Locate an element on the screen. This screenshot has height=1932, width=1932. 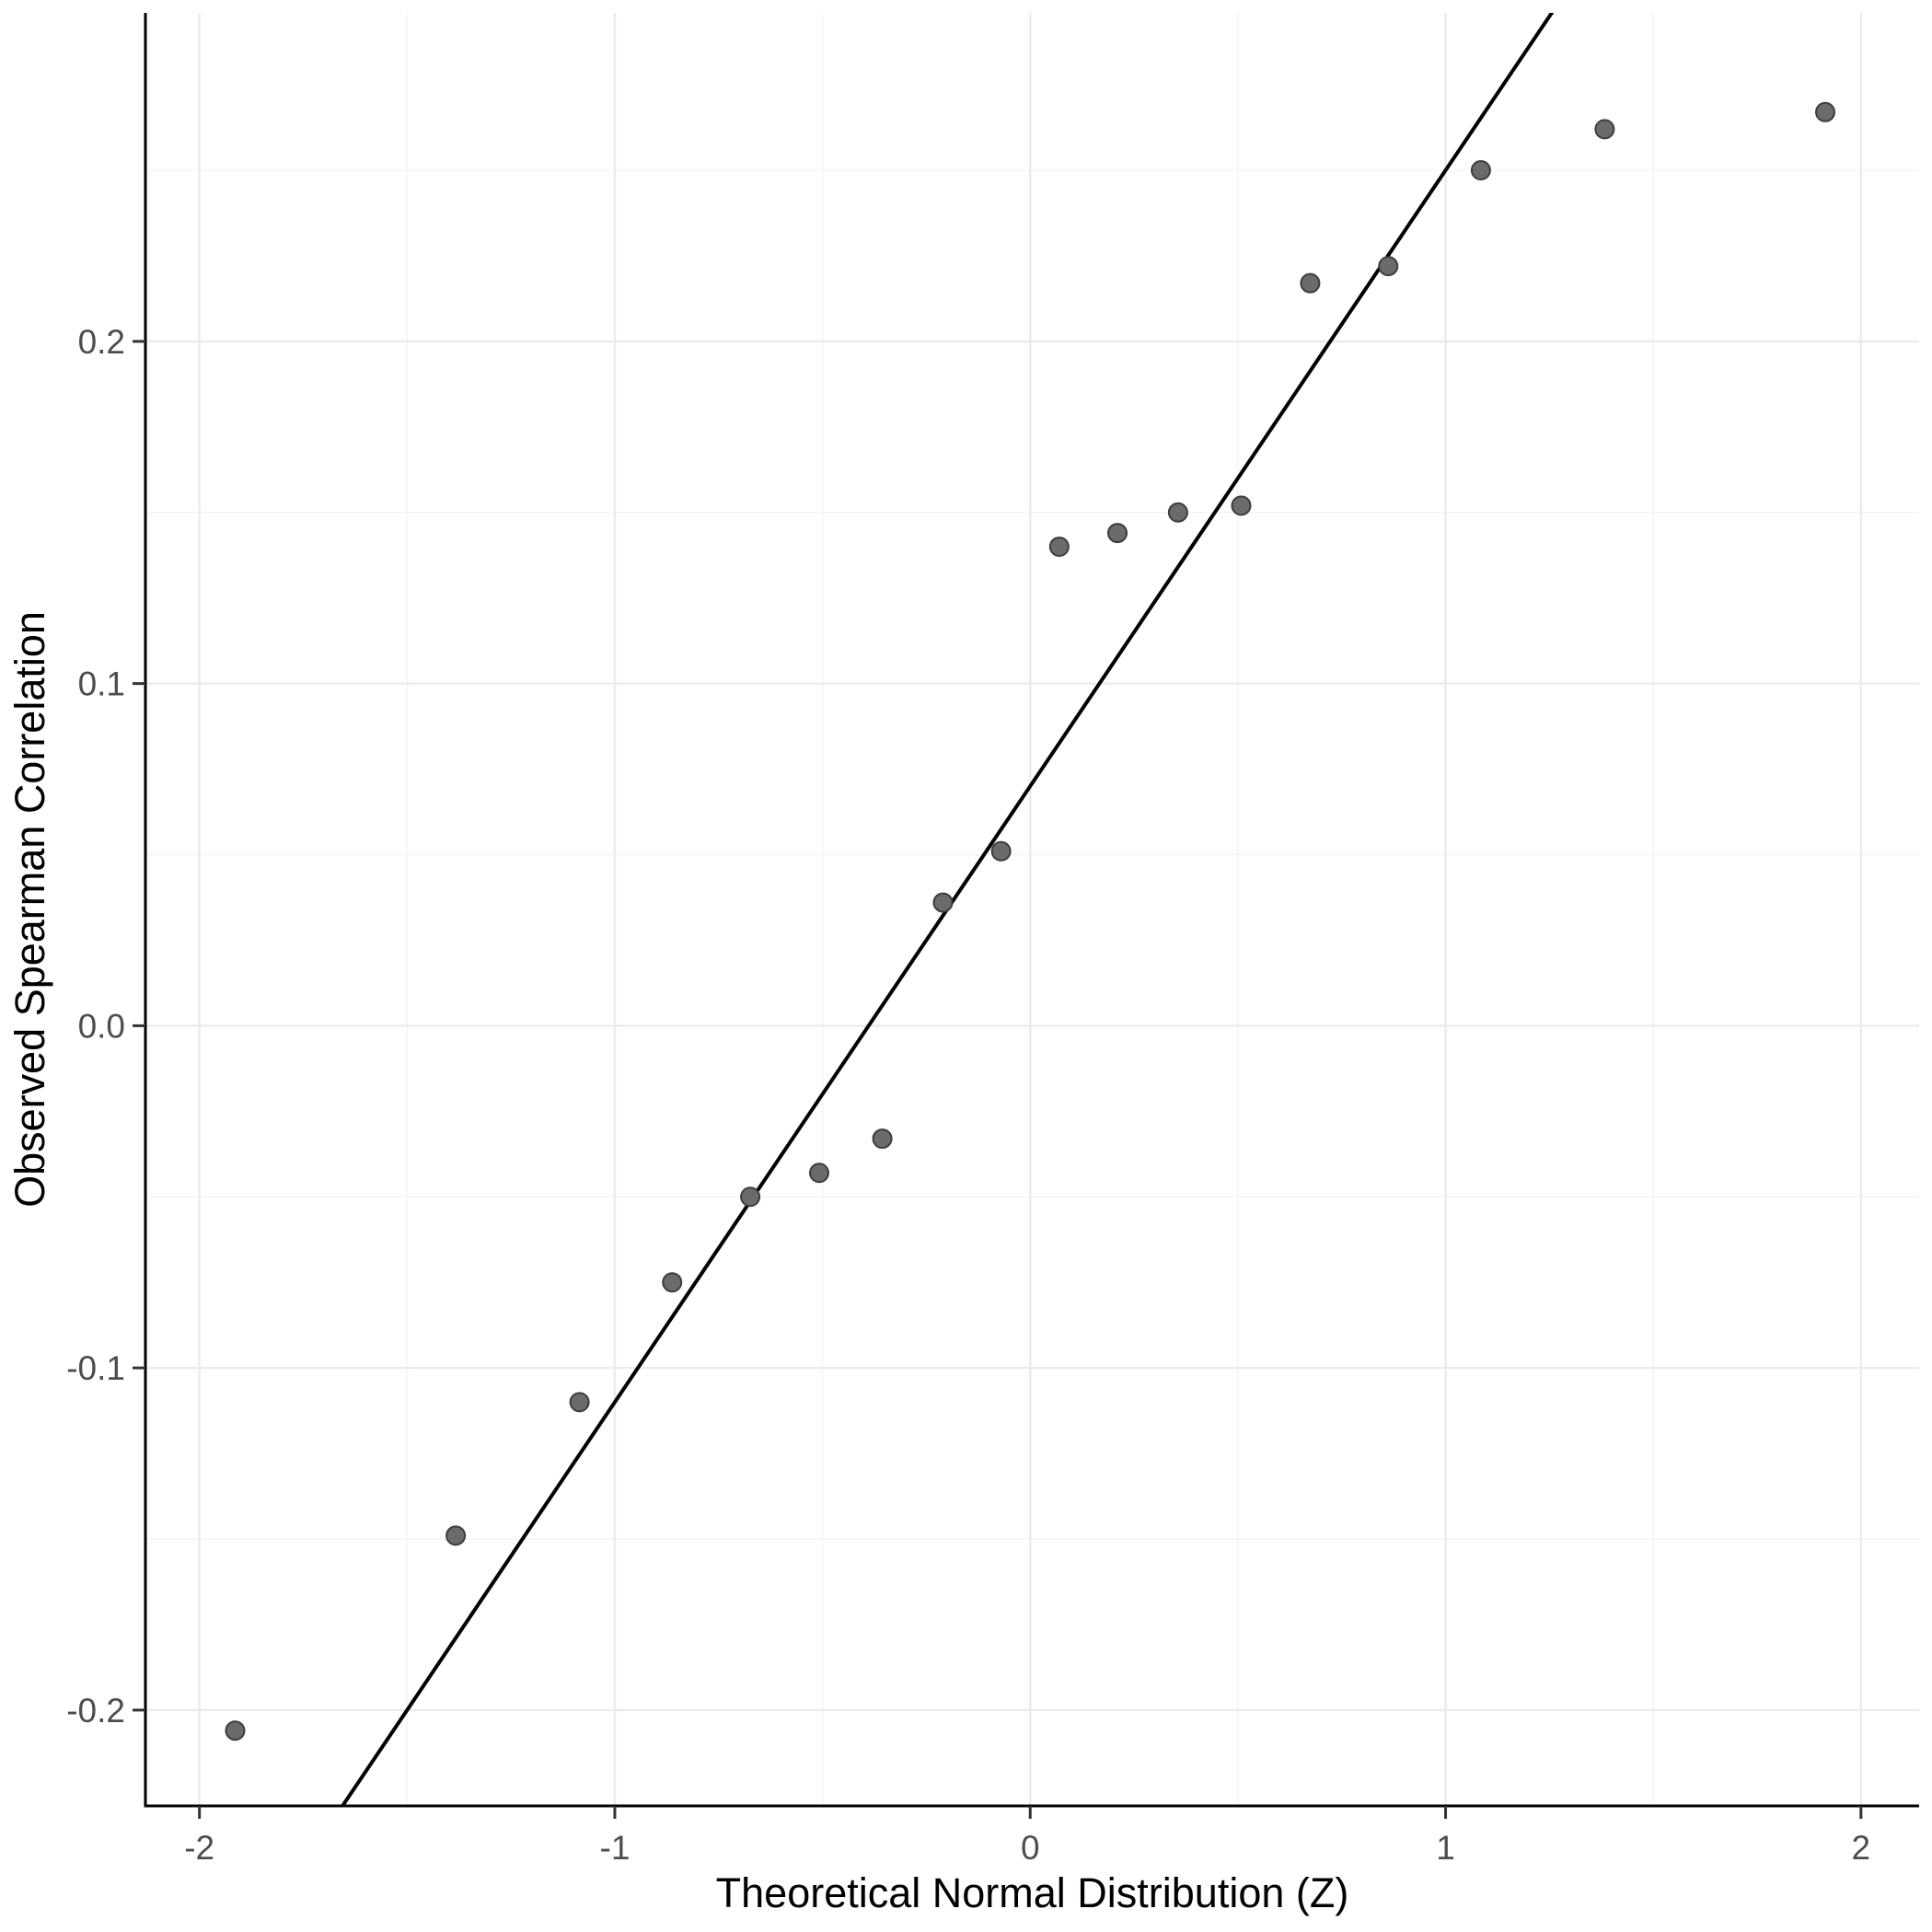
x-tick-label: -1 is located at coordinates (615, 1848).